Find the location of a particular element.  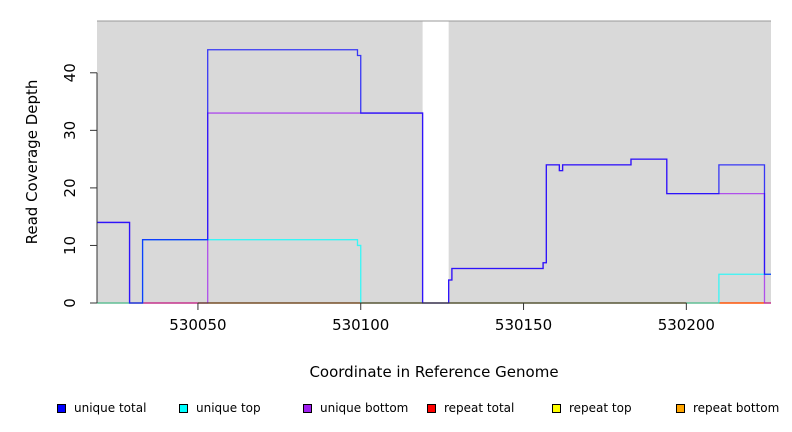

x-tick-label: 530100 is located at coordinates (360, 325).